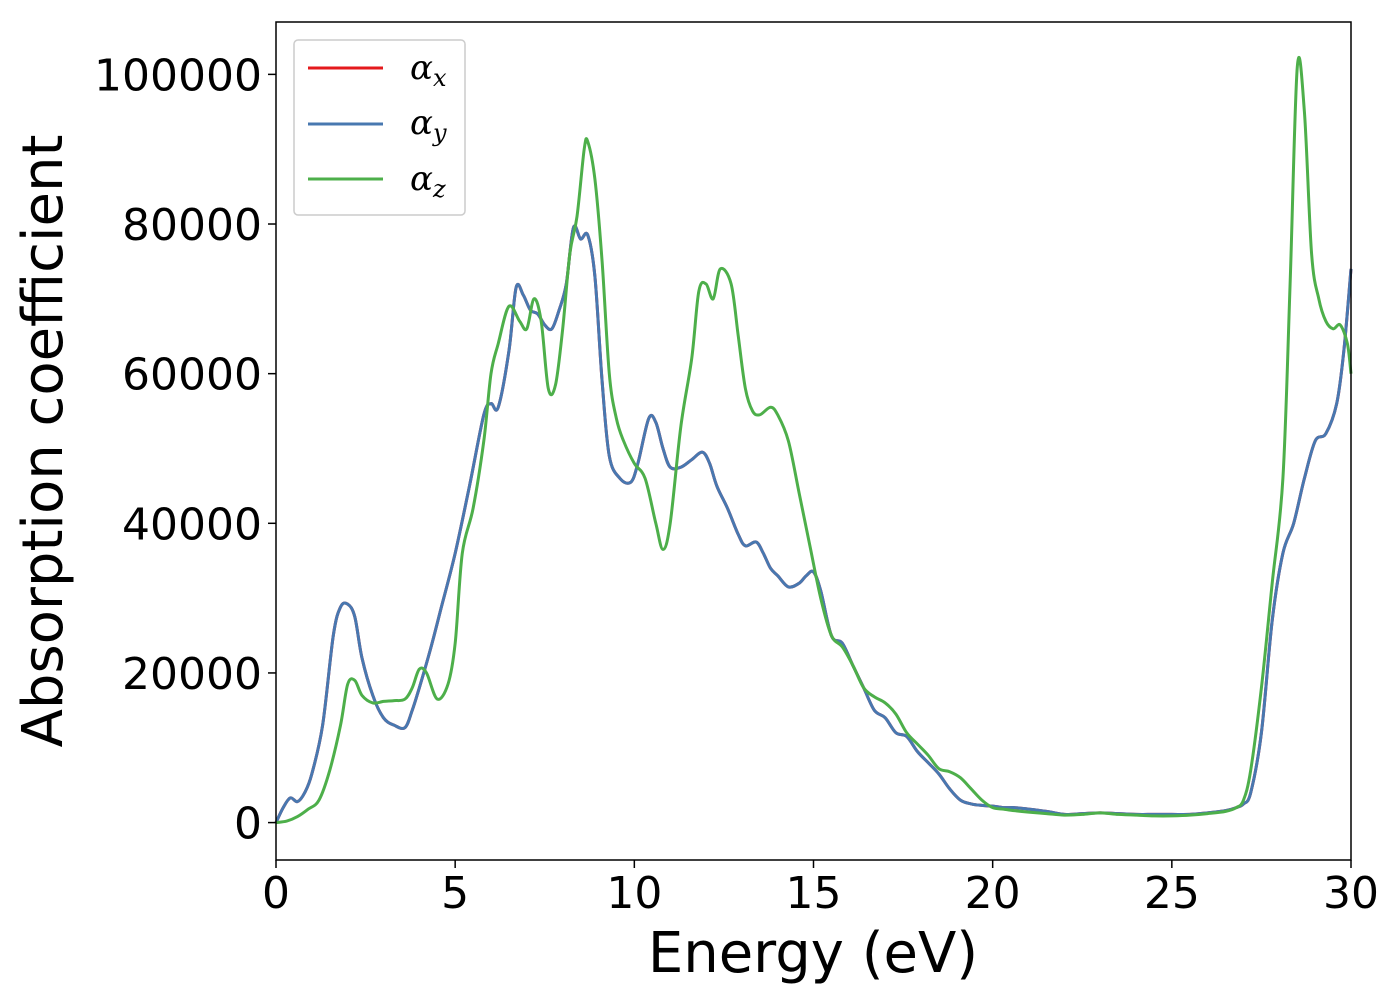  Describe the element at coordinates (993, 893) in the screenshot. I see `x-tick-label: 20` at that location.